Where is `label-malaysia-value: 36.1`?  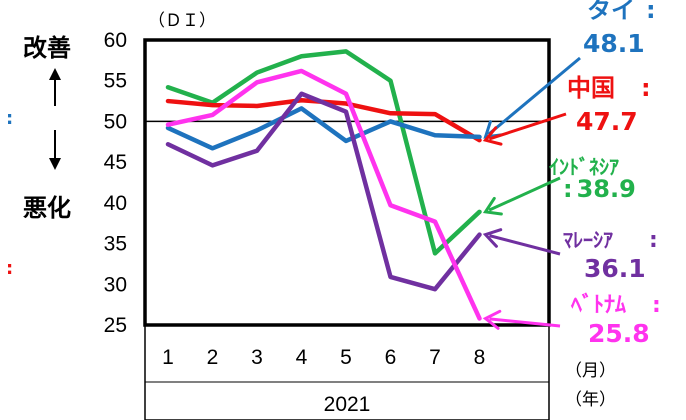
label-malaysia-value: 36.1 is located at coordinates (615, 268).